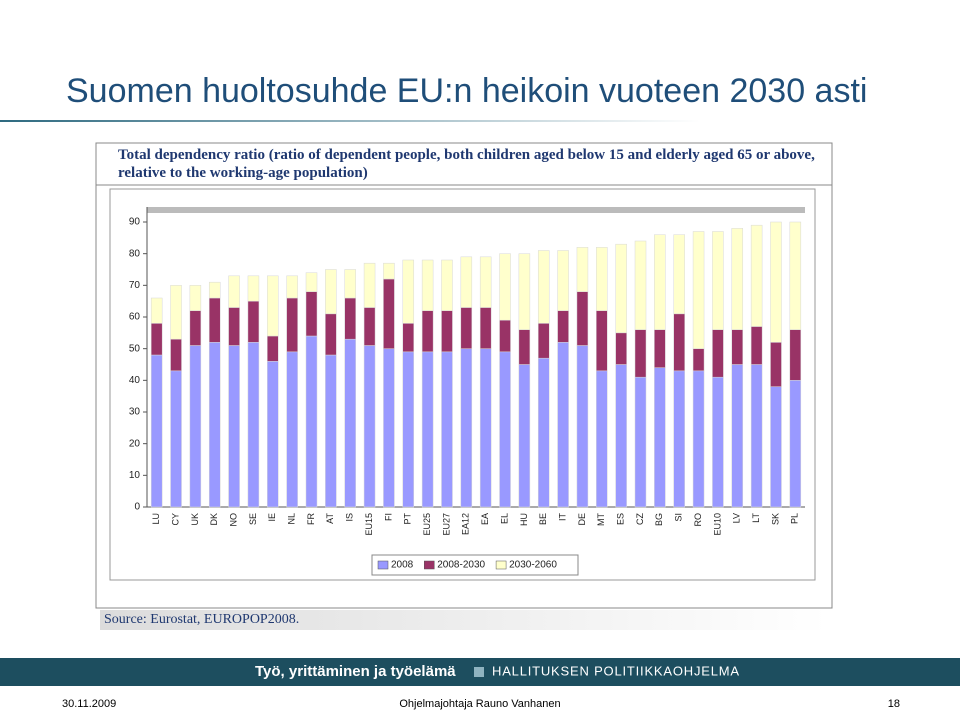 The width and height of the screenshot is (960, 718). I want to click on y-tick-label: 90, so click(135, 222).